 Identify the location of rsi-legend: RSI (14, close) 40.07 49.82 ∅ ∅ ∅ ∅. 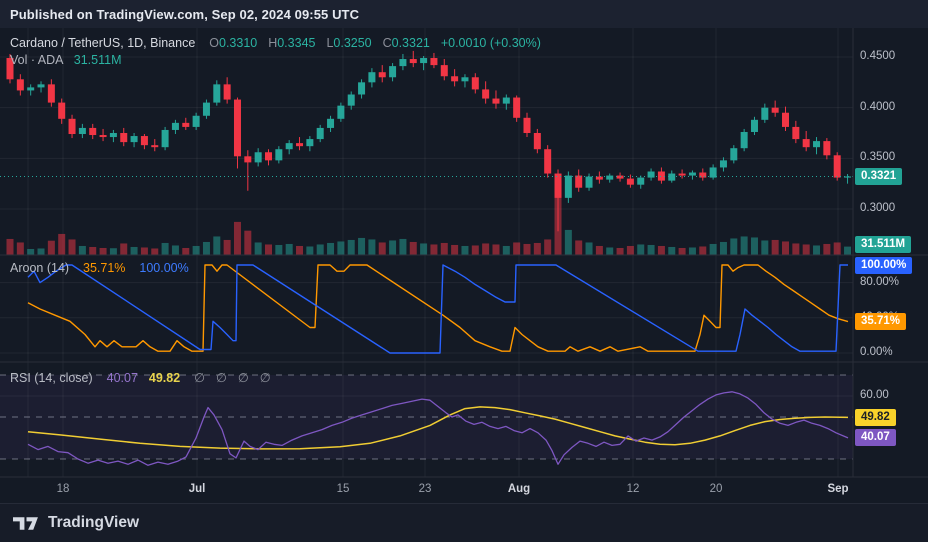
(140, 377).